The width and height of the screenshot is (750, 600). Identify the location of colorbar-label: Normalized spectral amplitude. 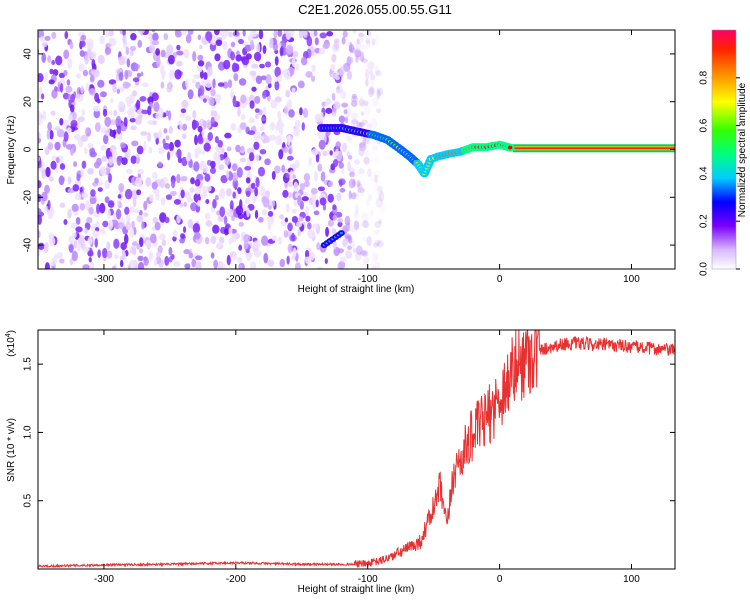
(742, 149).